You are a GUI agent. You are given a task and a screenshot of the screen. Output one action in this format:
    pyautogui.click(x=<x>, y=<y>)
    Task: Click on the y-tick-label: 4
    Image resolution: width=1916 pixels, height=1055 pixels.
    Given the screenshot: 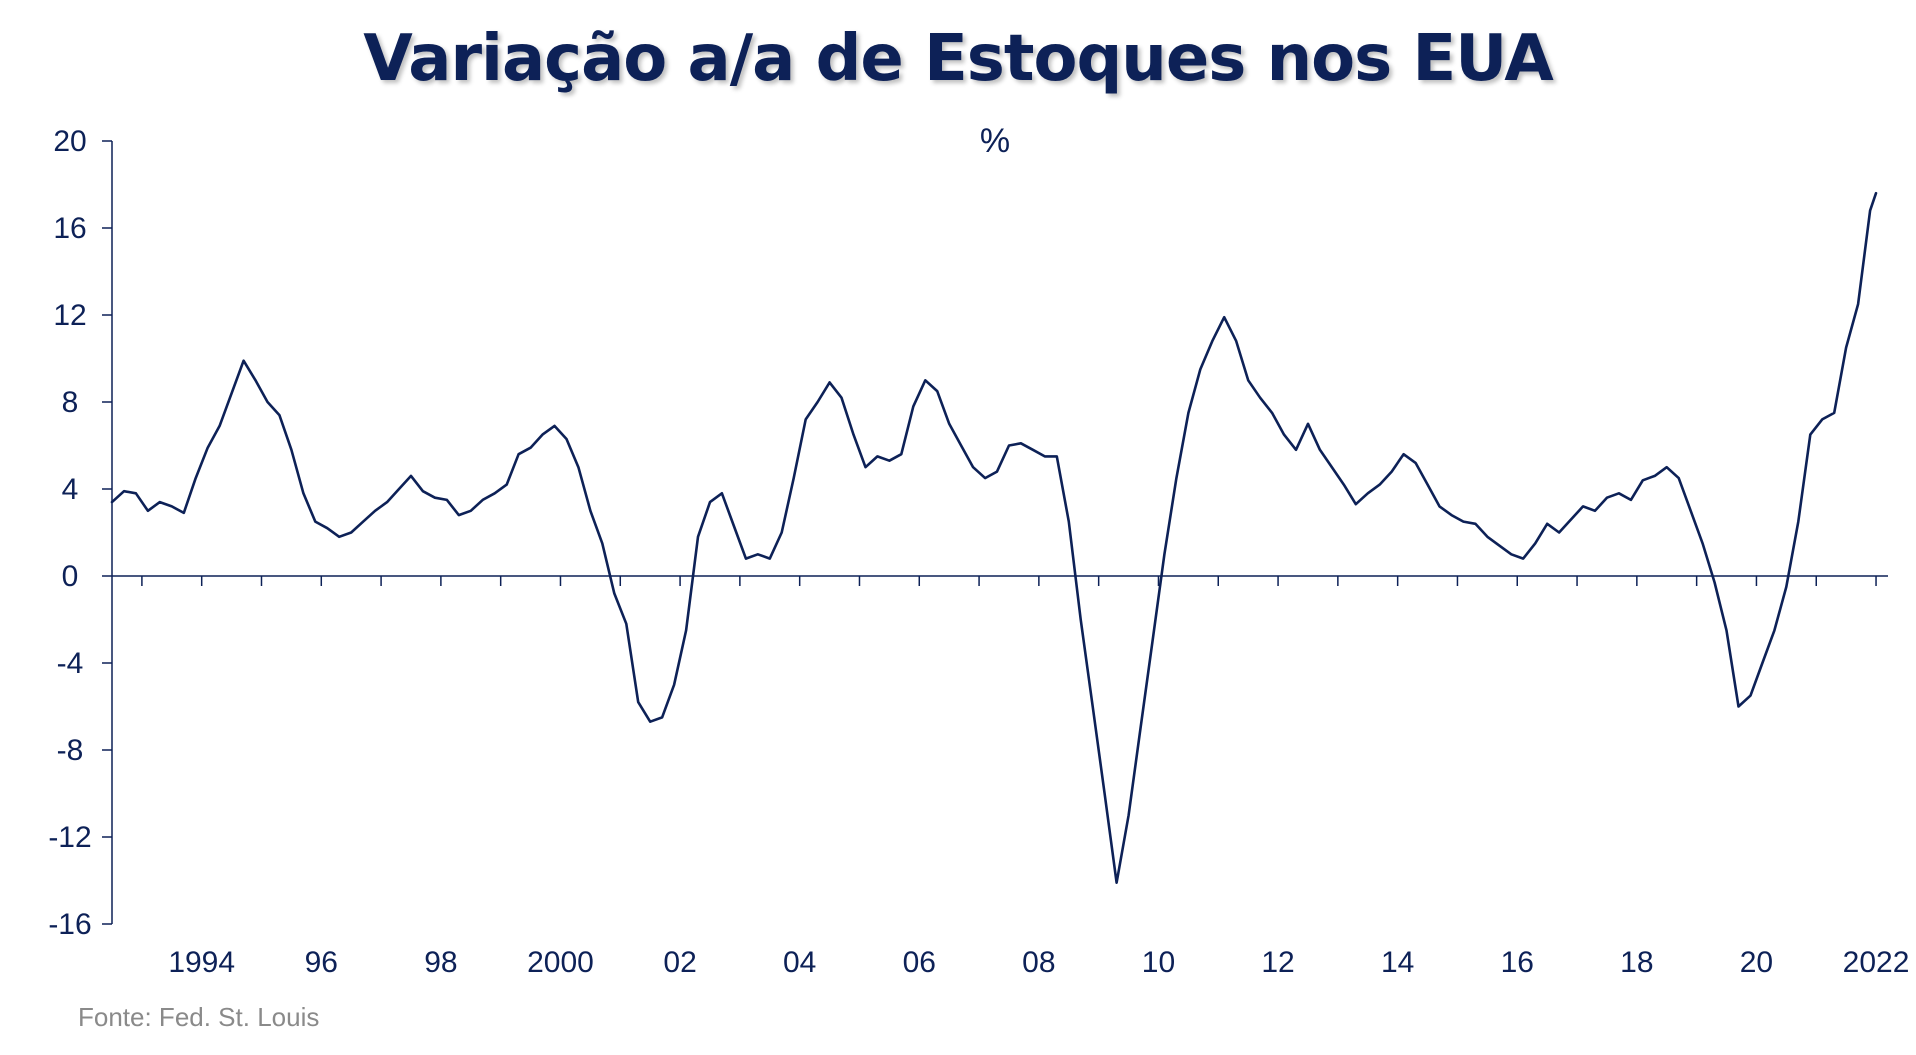 What is the action you would take?
    pyautogui.click(x=70, y=489)
    